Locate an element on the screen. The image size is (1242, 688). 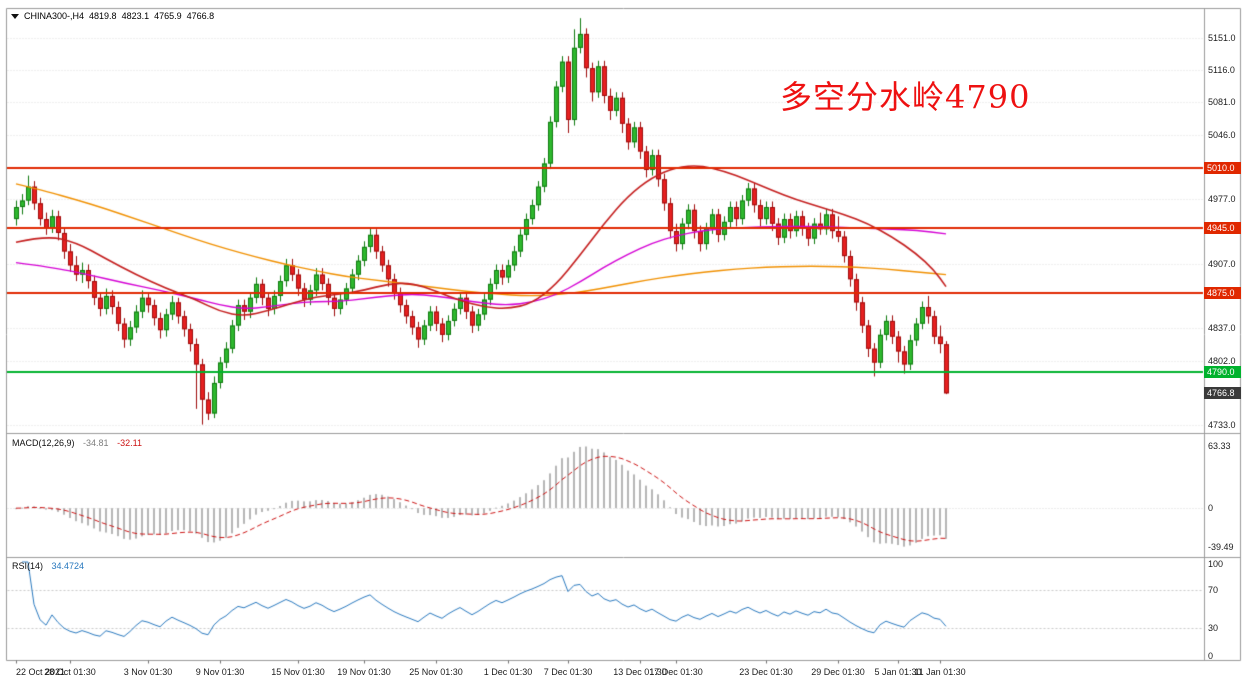
price-axis-label: 4977.0 is located at coordinates (1222, 199).